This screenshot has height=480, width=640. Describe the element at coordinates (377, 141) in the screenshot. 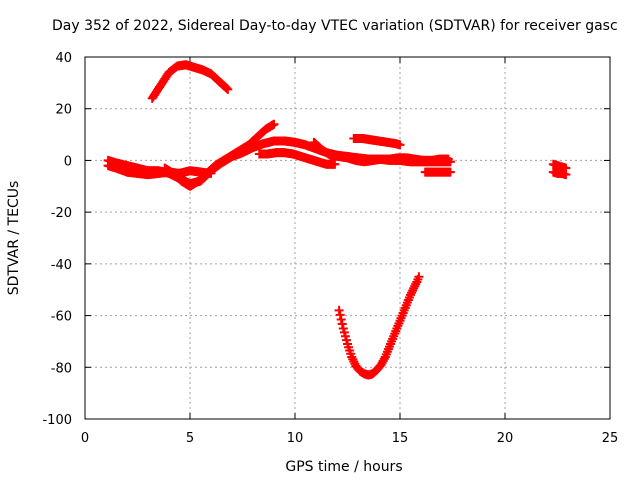

I see `series-arc-f` at that location.